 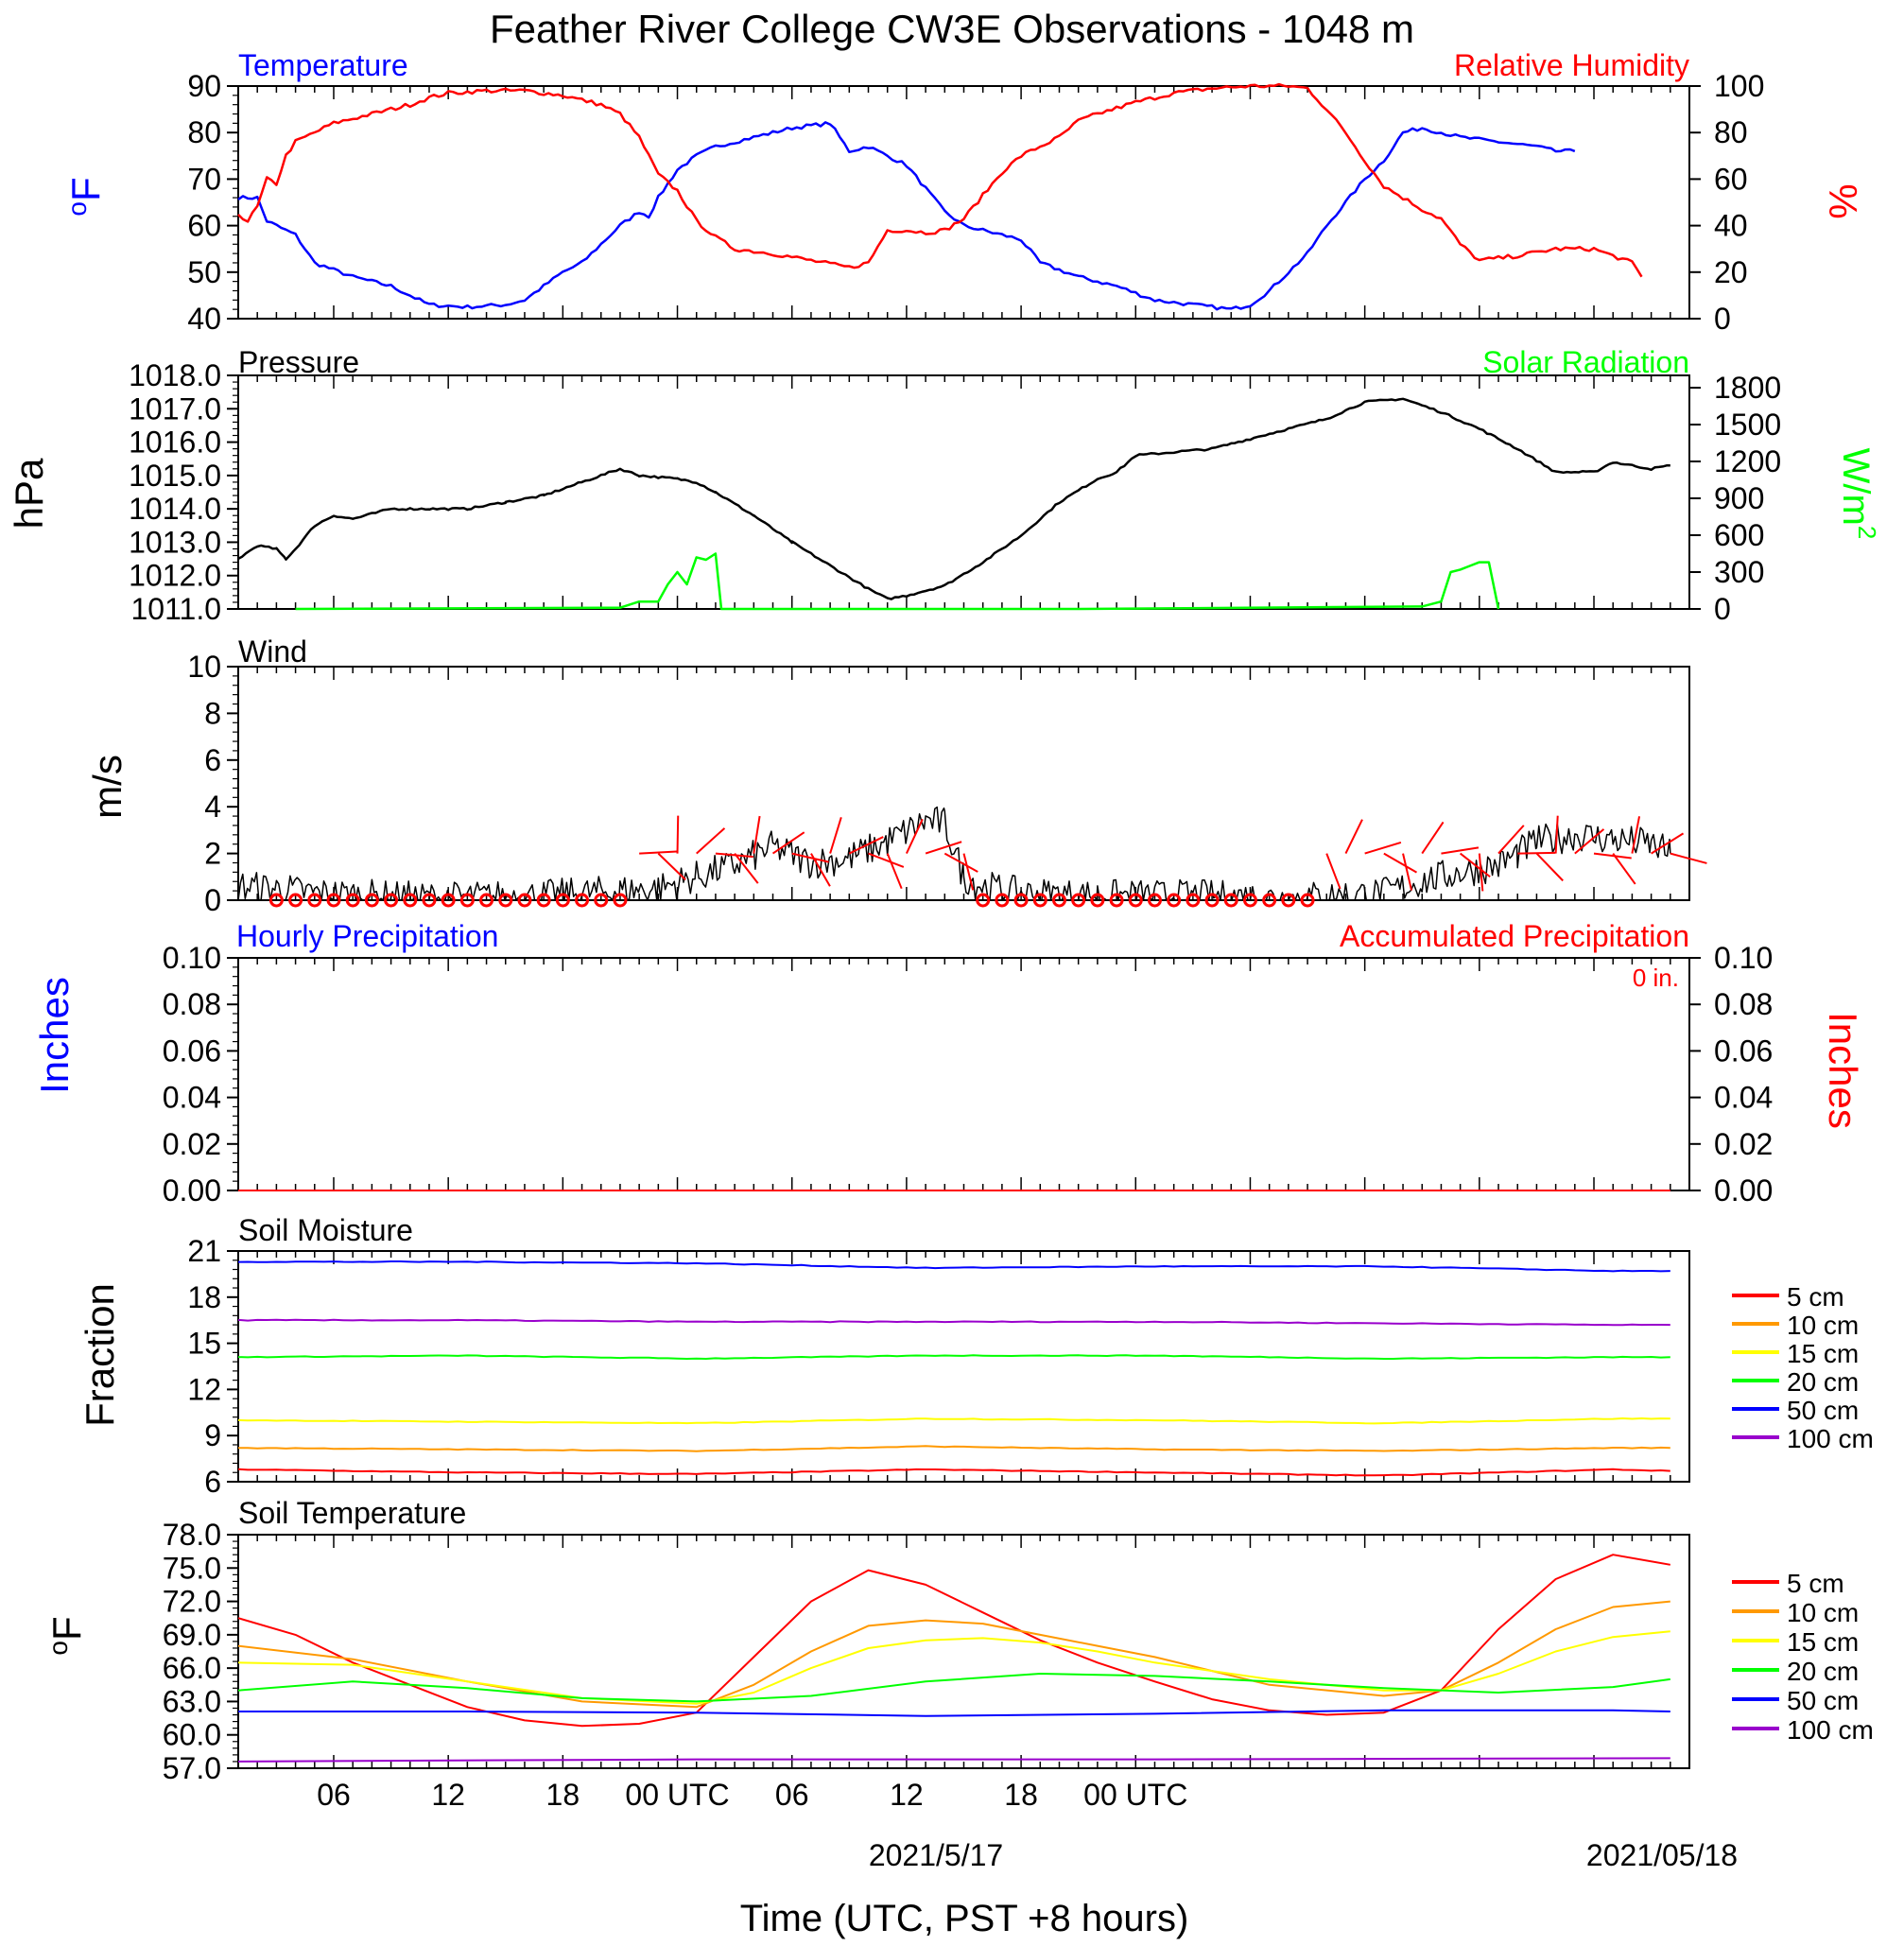 What do you see at coordinates (175, 542) in the screenshot?
I see `y-tick-label-left-pressure: 1013.0` at bounding box center [175, 542].